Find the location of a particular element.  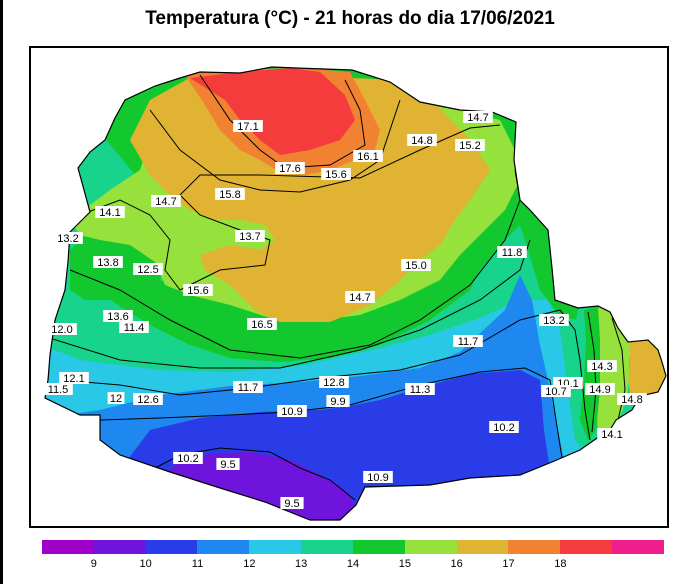

svg-text: 12.1 is located at coordinates (73, 379).